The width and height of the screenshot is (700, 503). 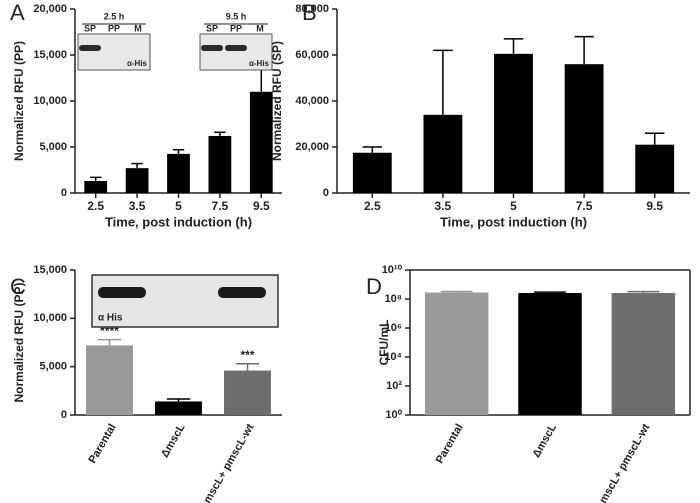 I want to click on inset-title: 9.5 h, so click(x=236, y=16).